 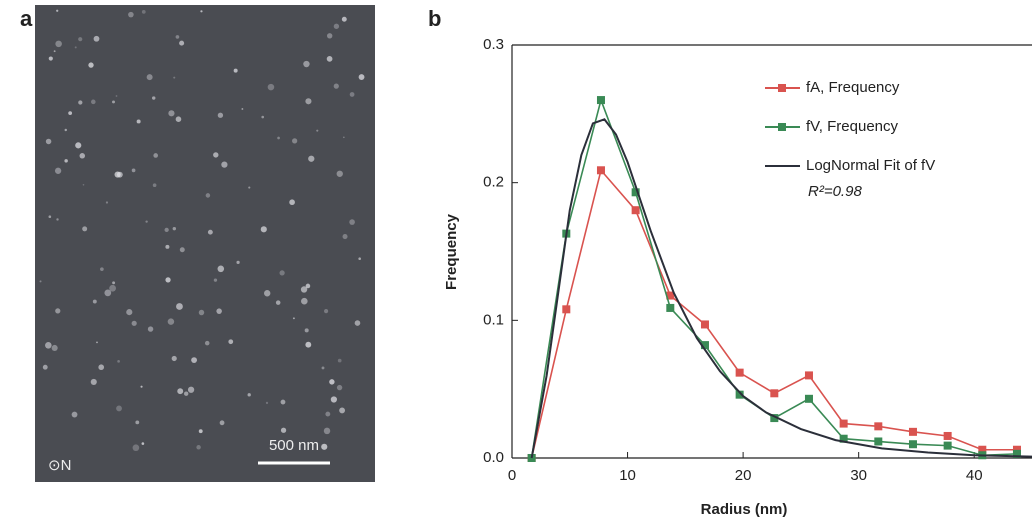 I want to click on panel-label: b, so click(x=434, y=18).